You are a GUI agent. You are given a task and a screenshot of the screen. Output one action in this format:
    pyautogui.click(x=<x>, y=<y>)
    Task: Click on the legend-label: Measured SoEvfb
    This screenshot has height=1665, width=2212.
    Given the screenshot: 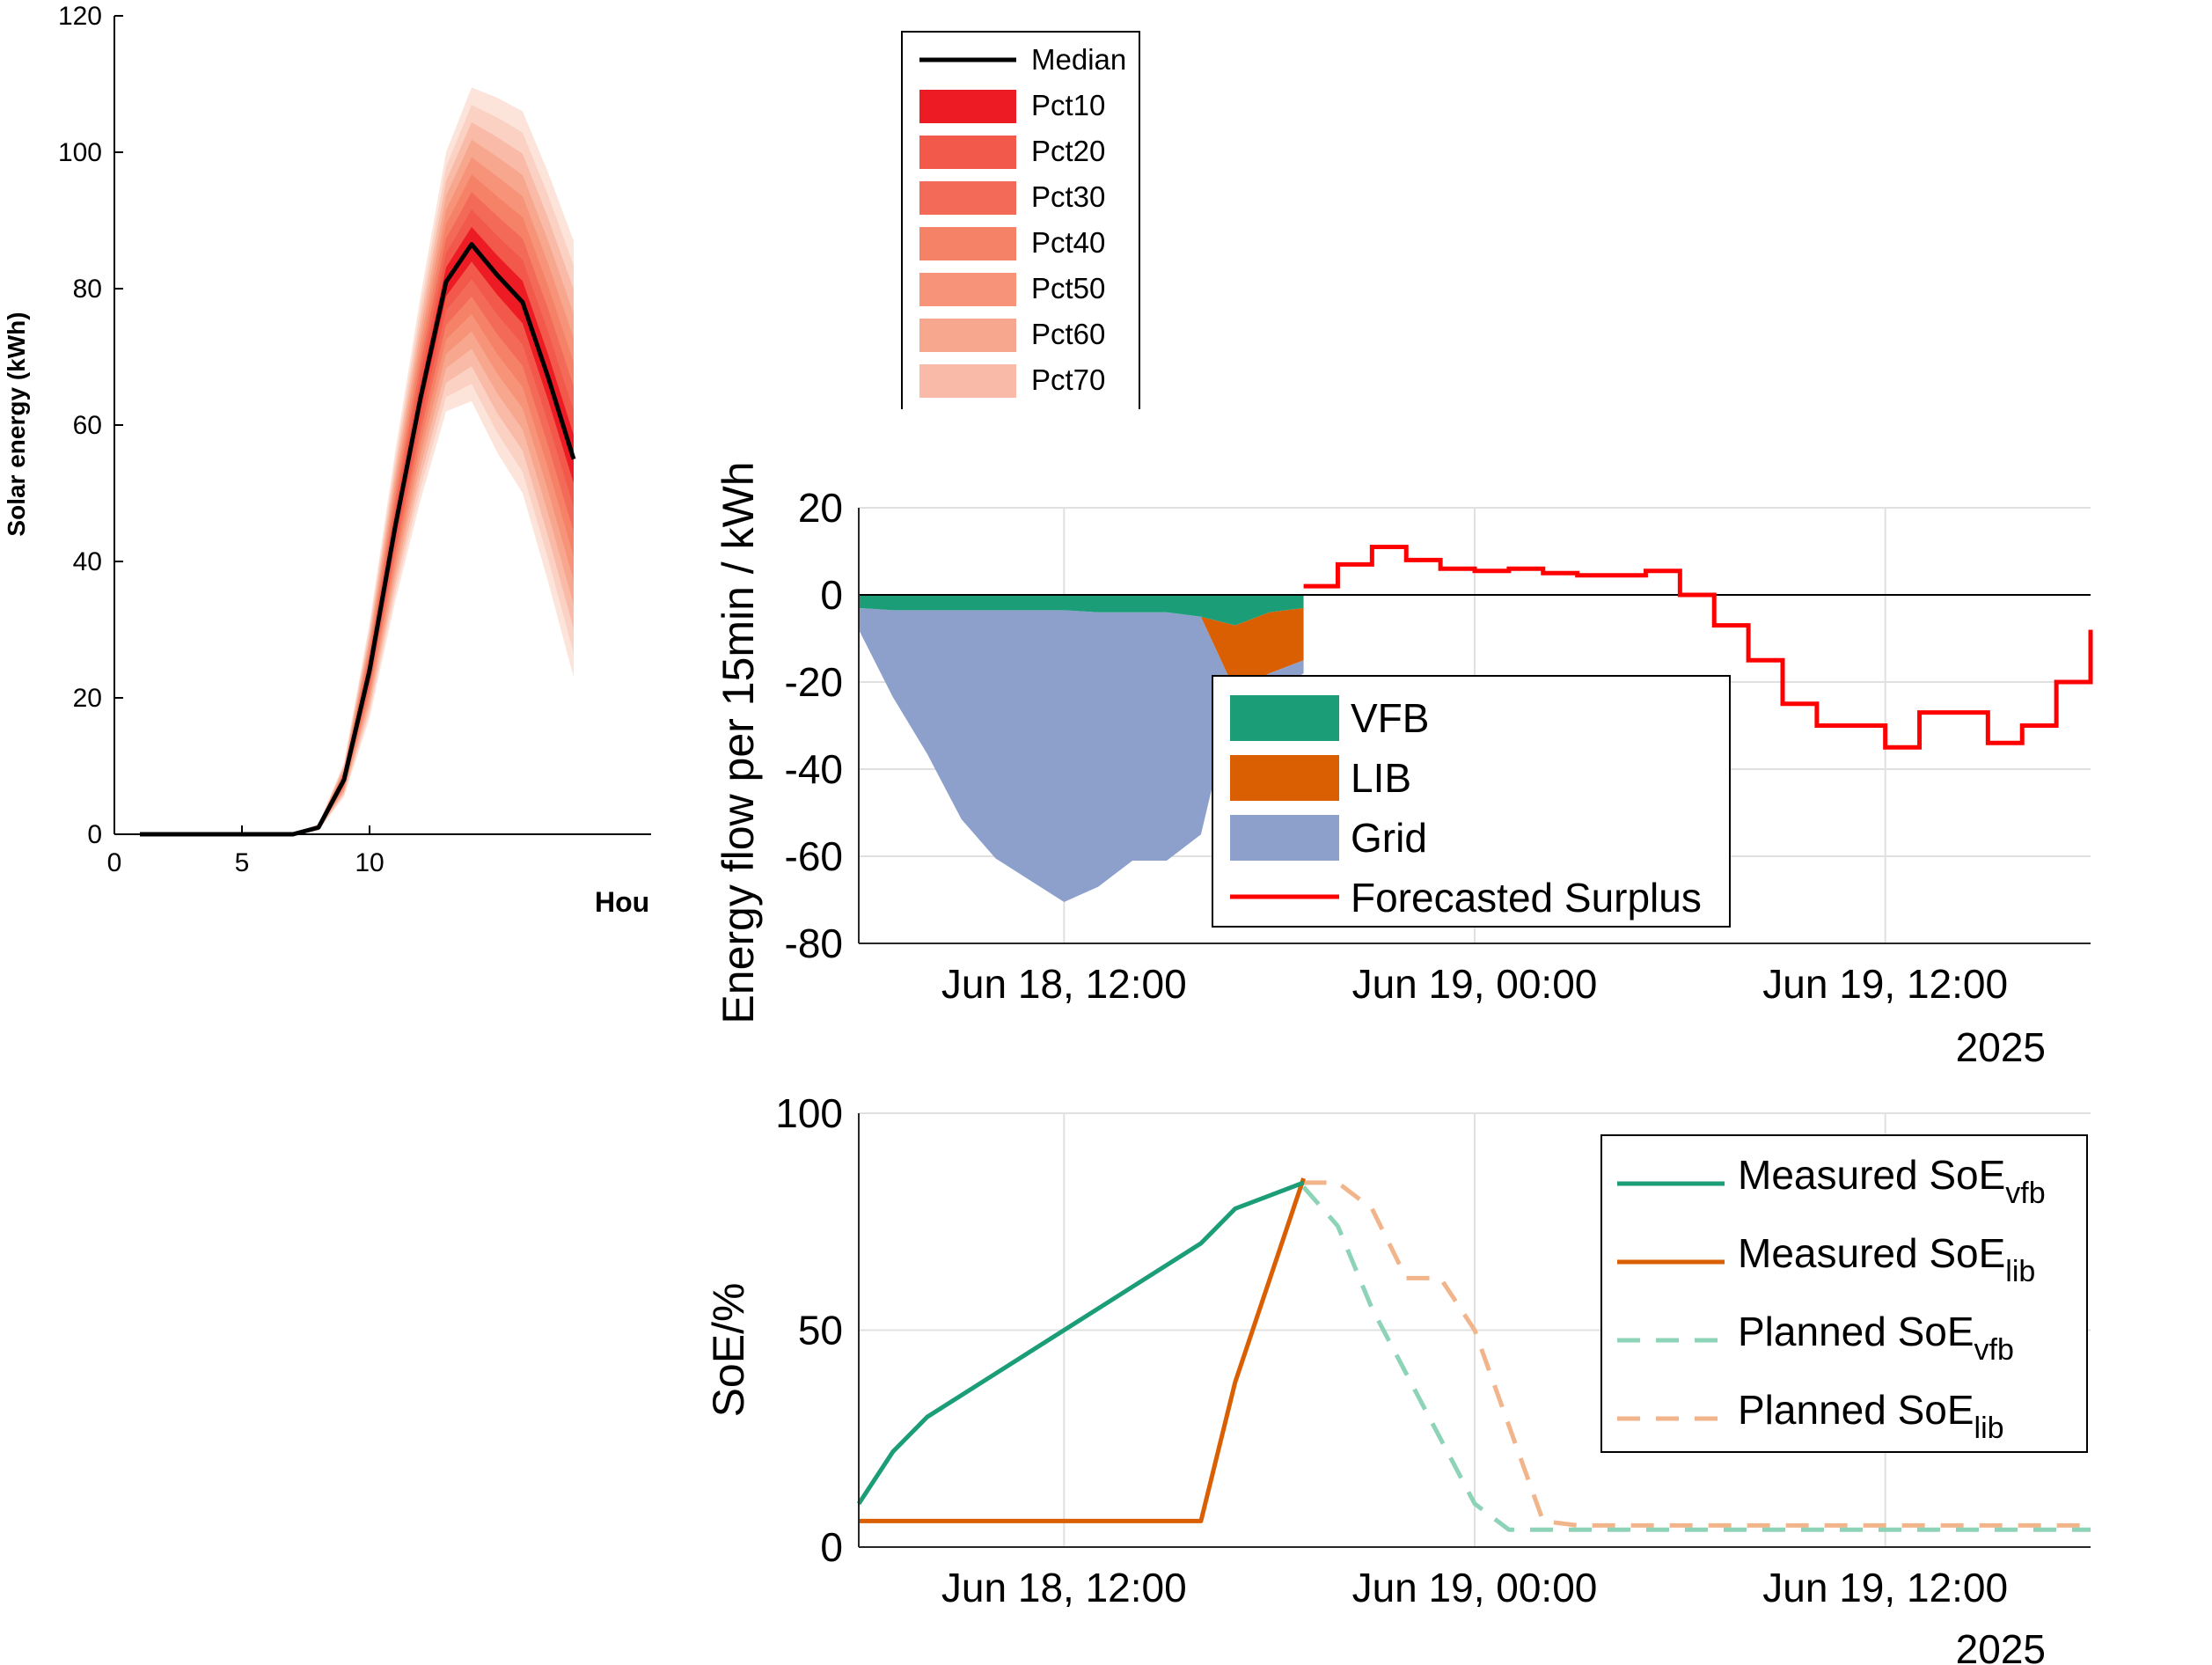 What is the action you would take?
    pyautogui.click(x=1892, y=1181)
    